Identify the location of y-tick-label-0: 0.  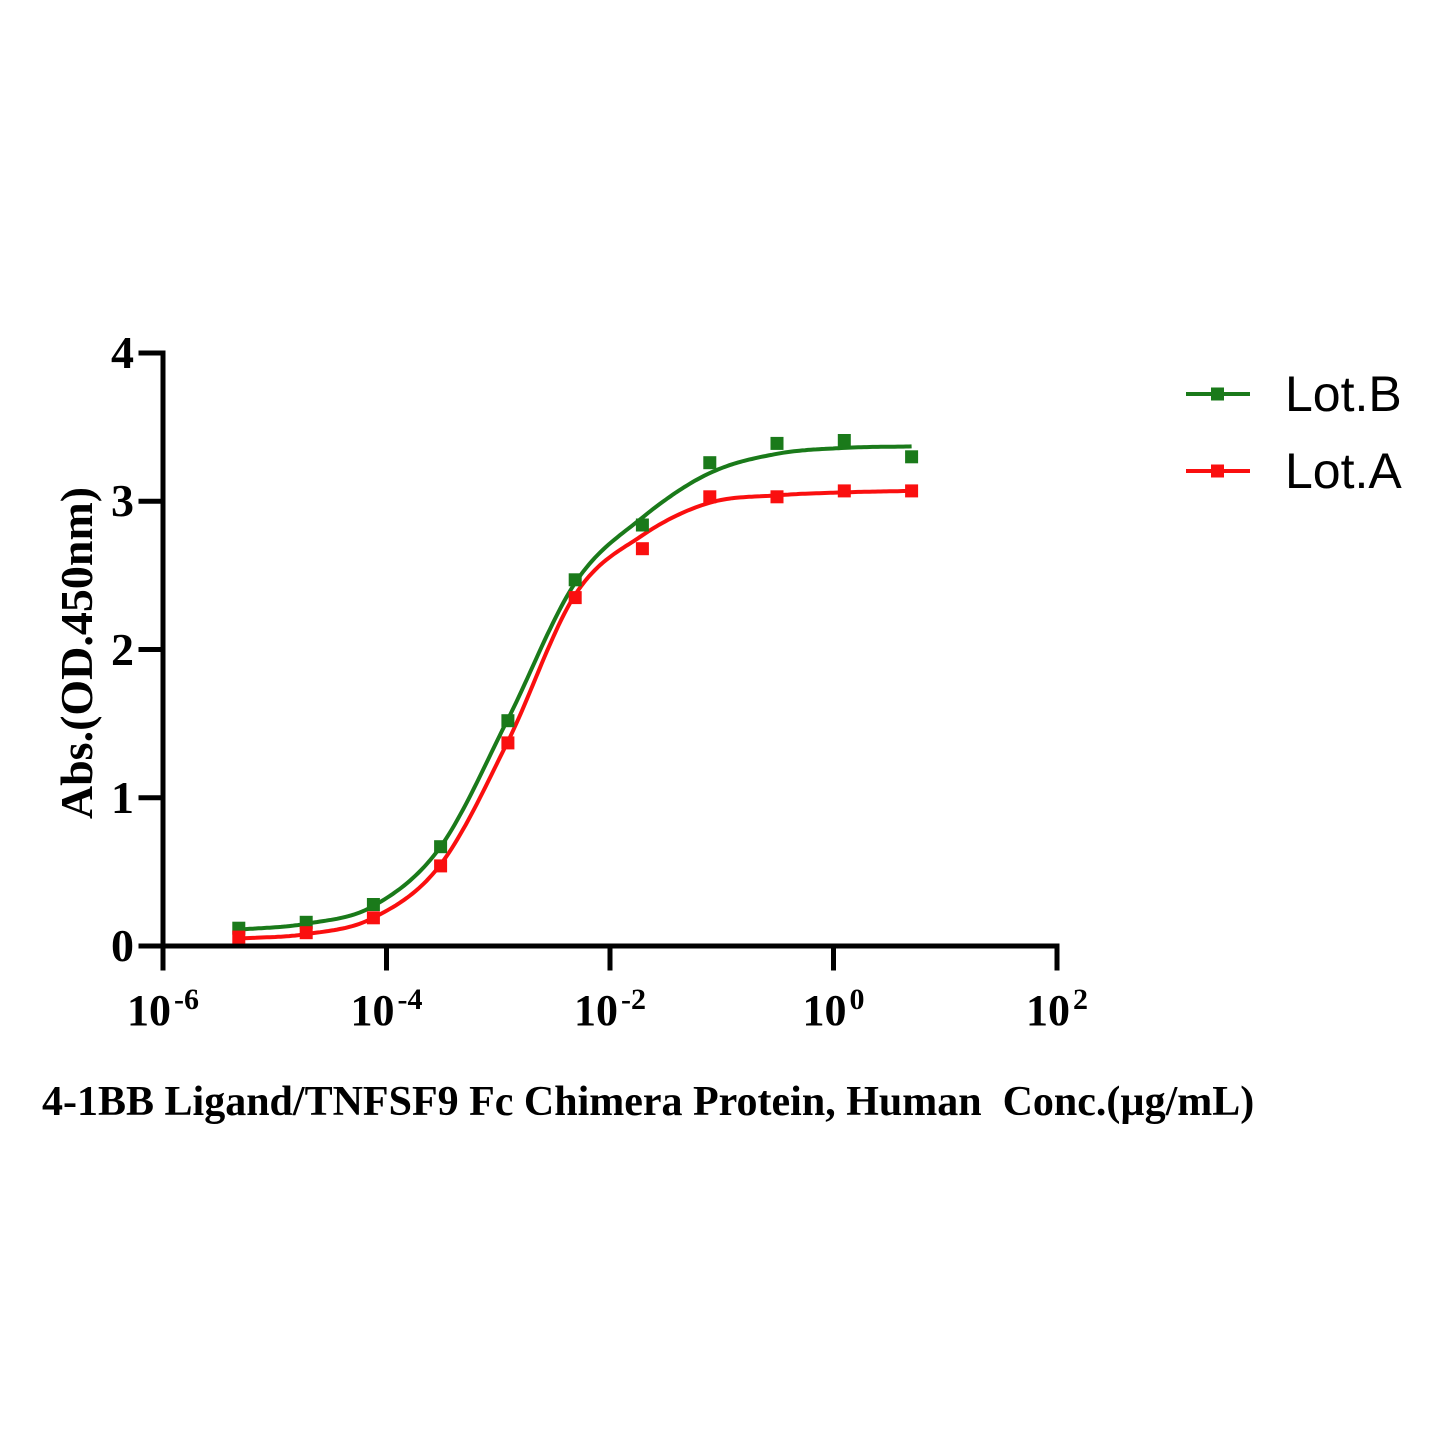
(122, 945).